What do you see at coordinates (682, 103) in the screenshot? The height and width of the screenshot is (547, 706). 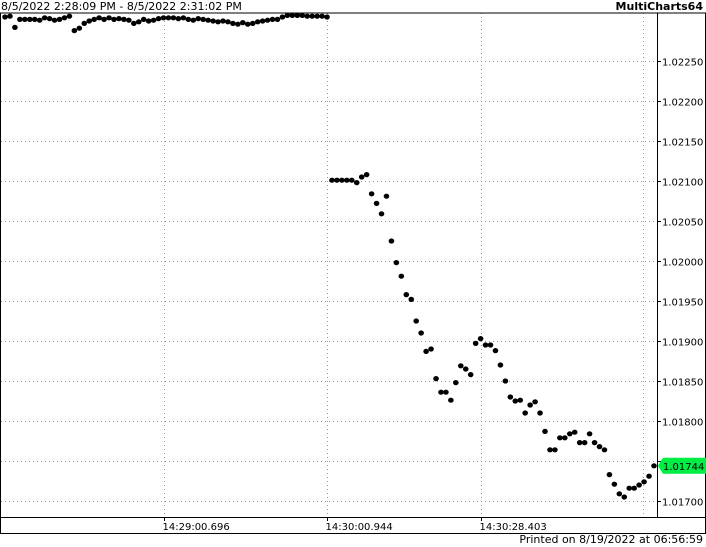 I see `y-tick-label: 1.02200` at bounding box center [682, 103].